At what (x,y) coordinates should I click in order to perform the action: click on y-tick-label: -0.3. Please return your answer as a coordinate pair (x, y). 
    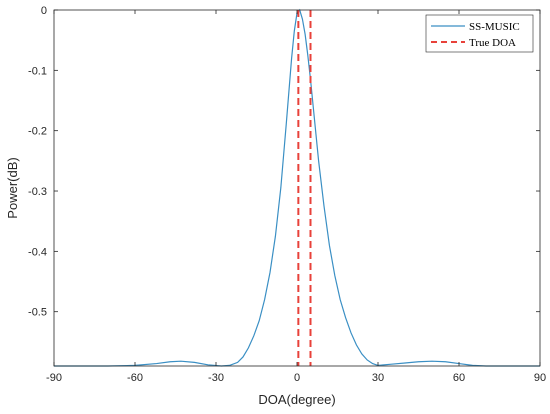
    Looking at the image, I should click on (37, 192).